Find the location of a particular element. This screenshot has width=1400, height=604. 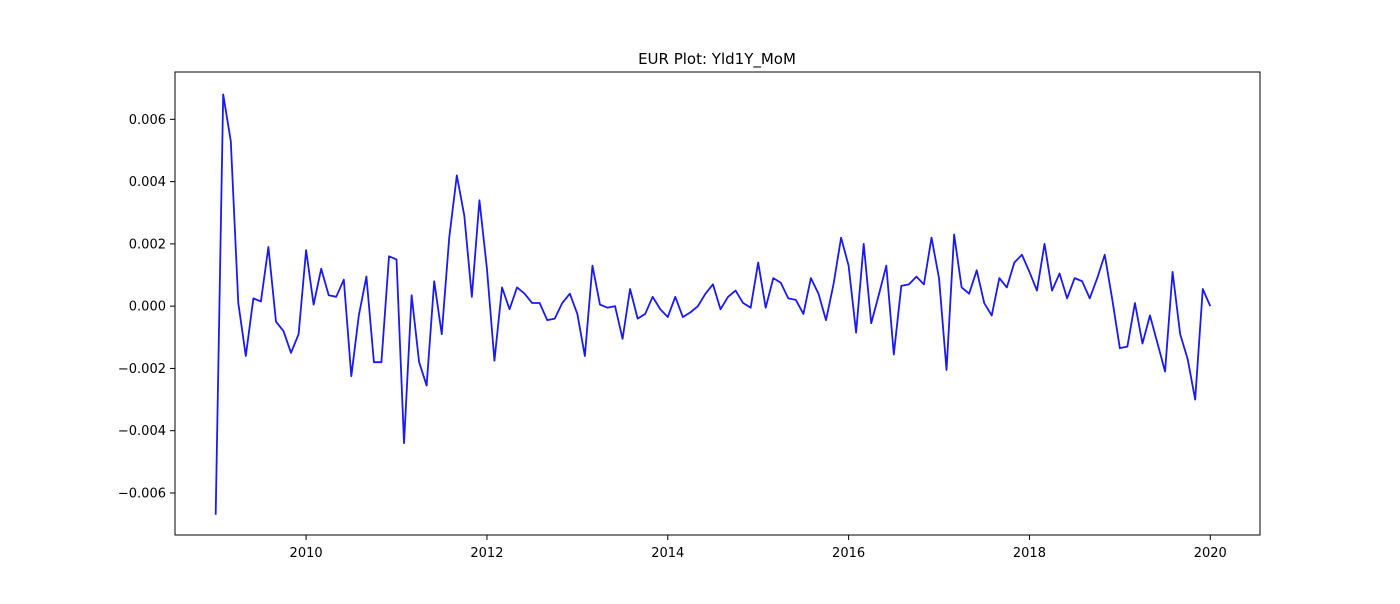

x-tick-label: 2014 is located at coordinates (667, 553).